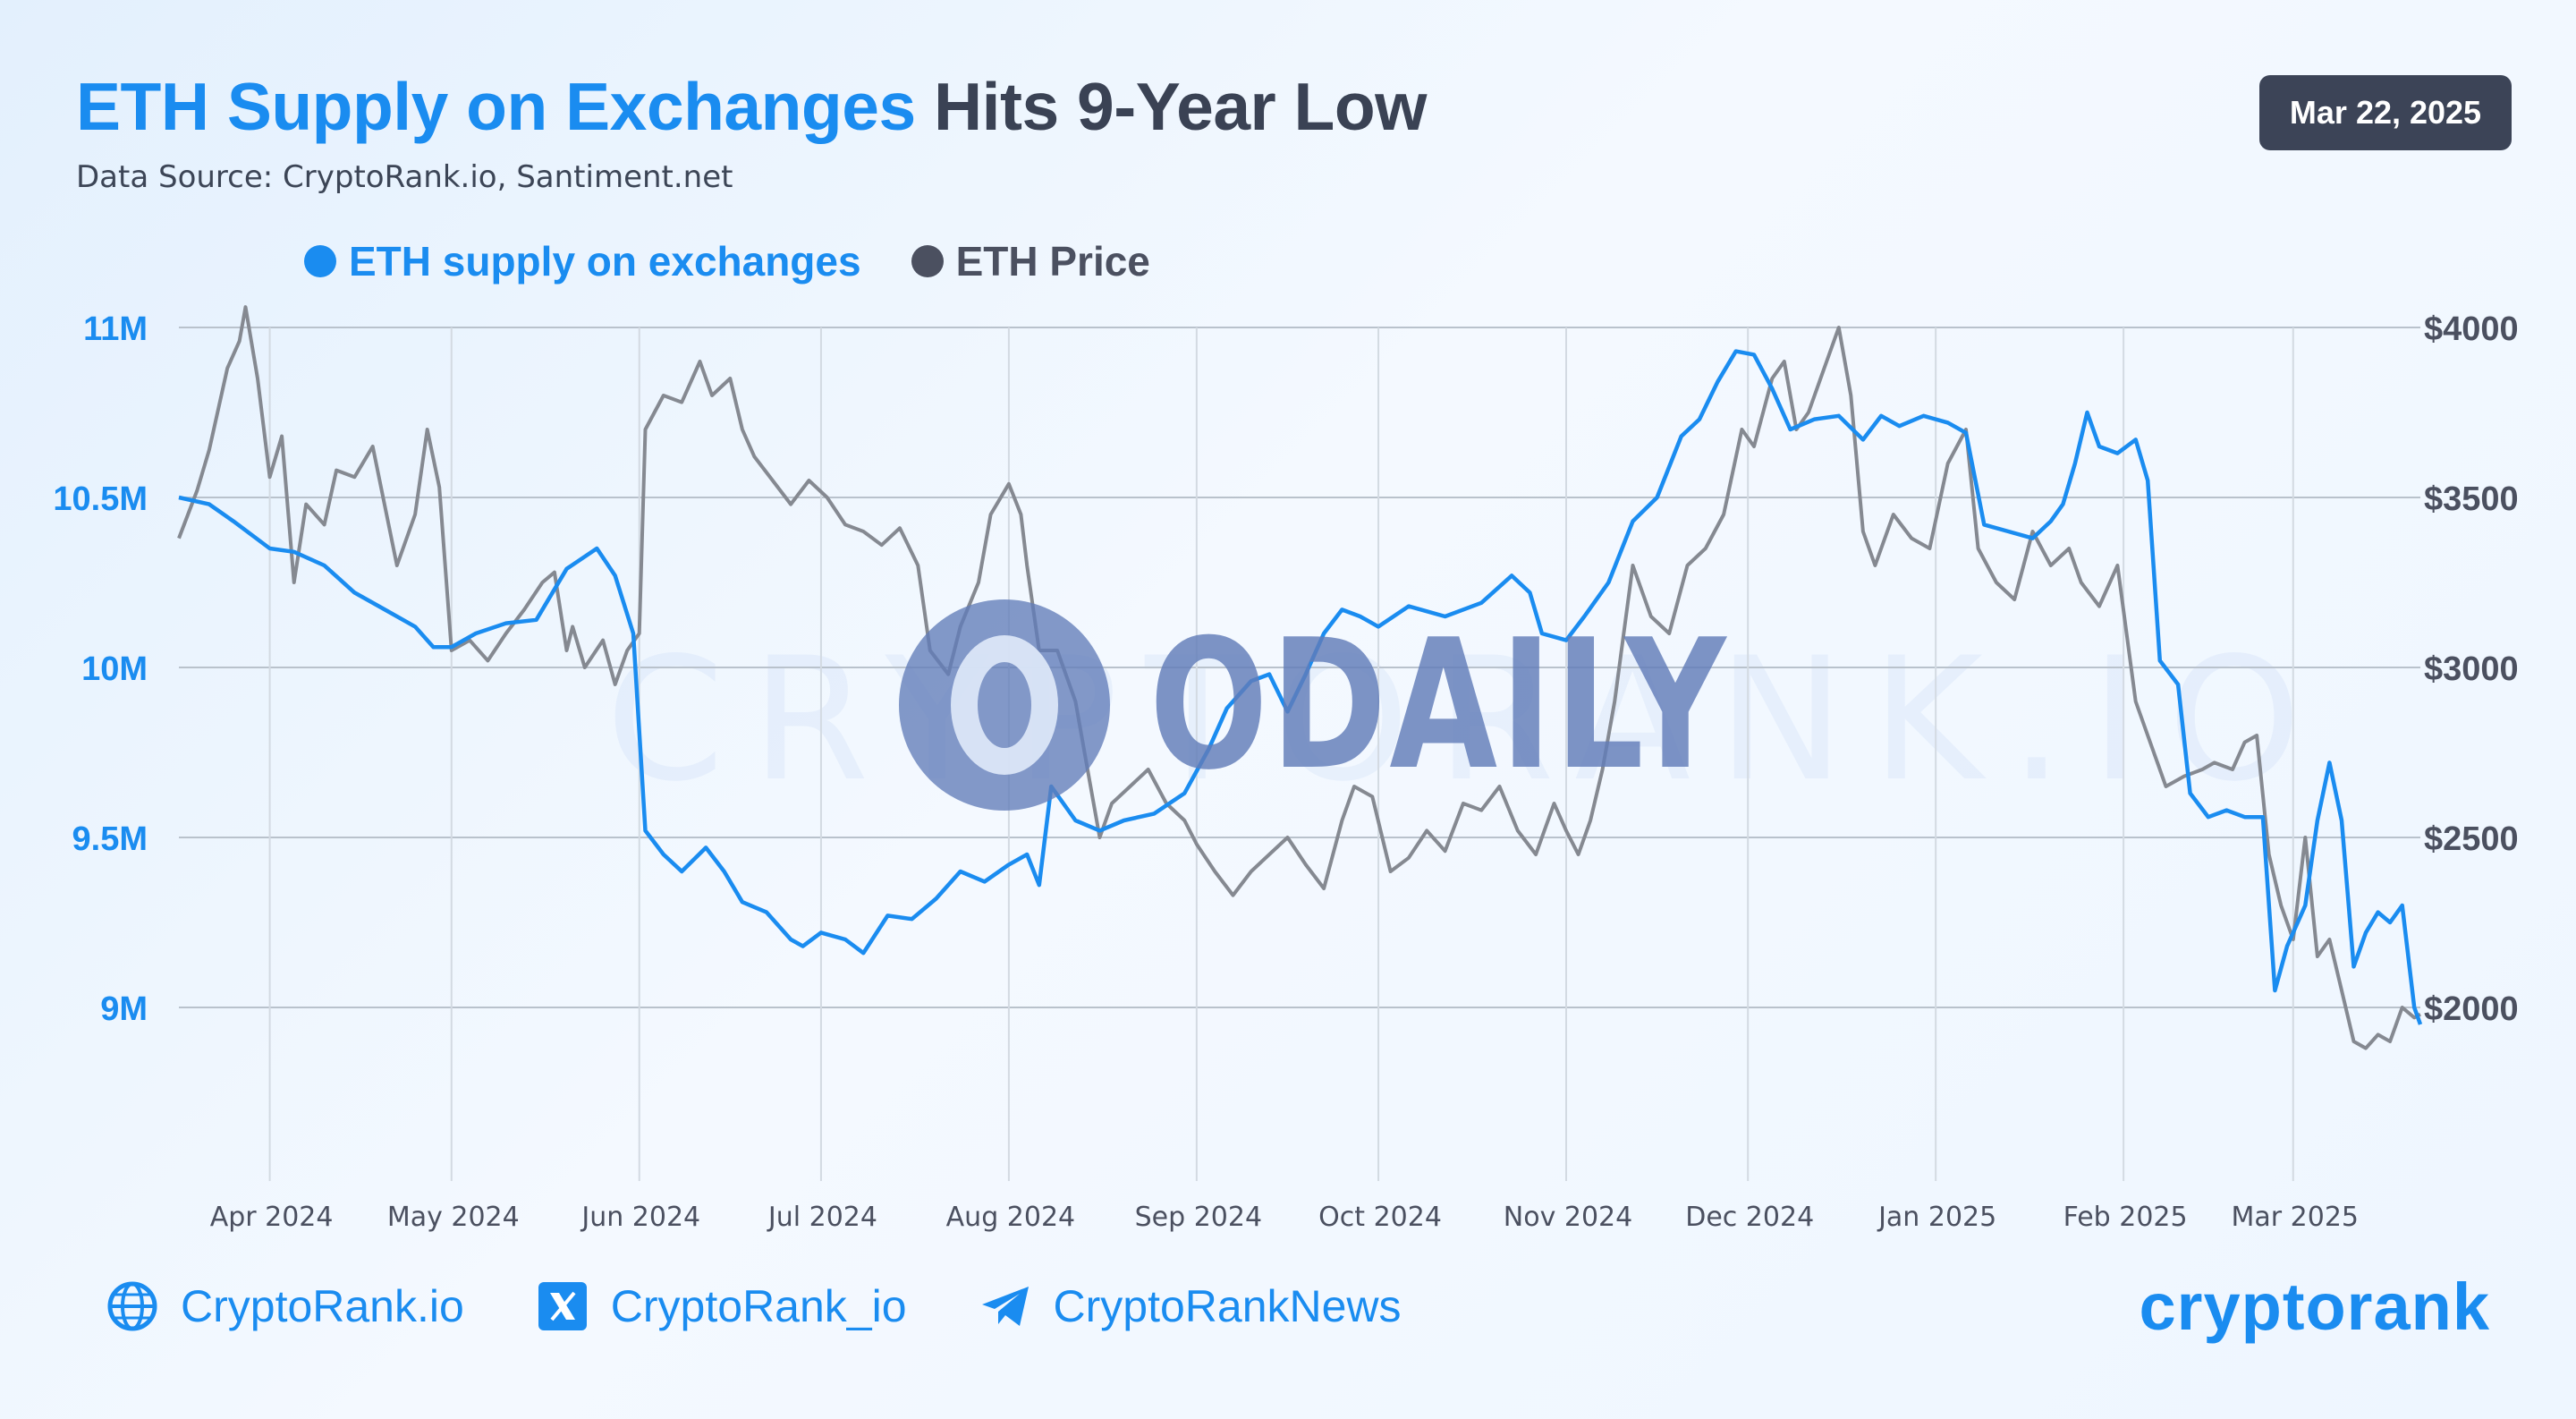 This screenshot has width=2576, height=1419. I want to click on date-badge: Mar 22, 2025, so click(2385, 112).